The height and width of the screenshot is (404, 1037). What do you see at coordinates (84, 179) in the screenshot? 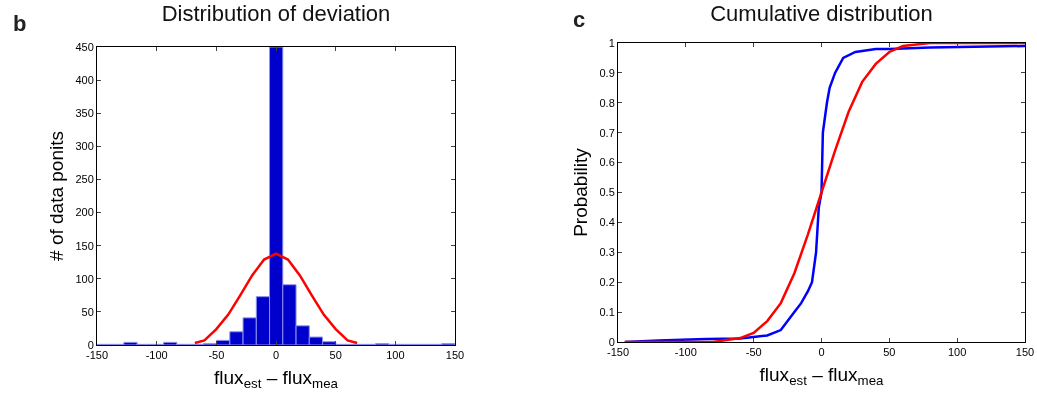
I see `y-tick-label: 250` at bounding box center [84, 179].